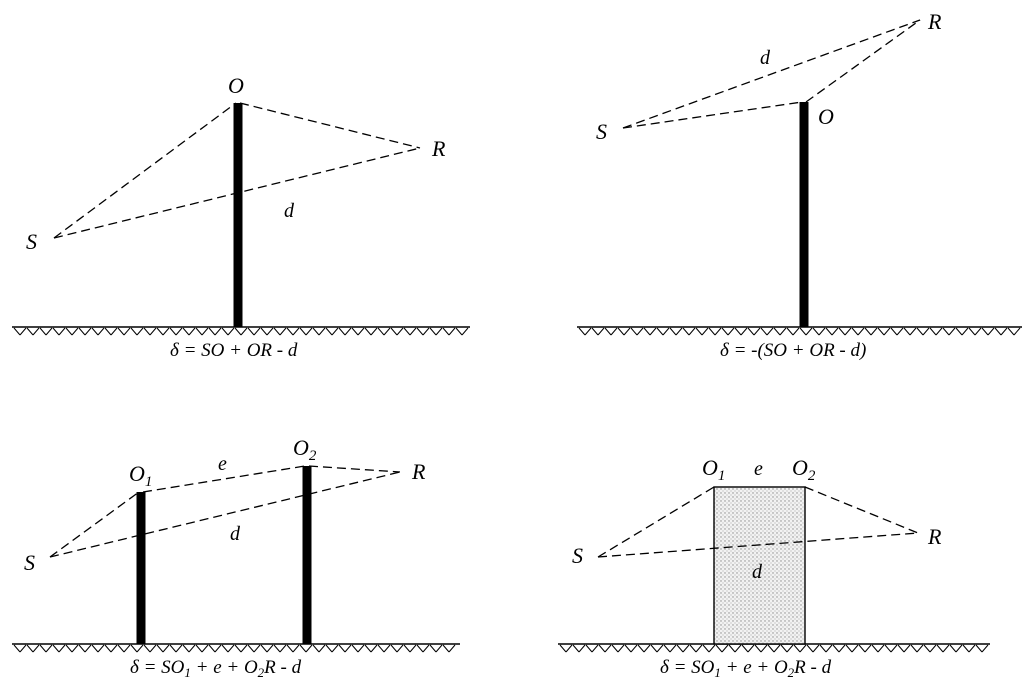  What do you see at coordinates (234, 350) in the screenshot?
I see `formula: δ = SO + OR - d` at bounding box center [234, 350].